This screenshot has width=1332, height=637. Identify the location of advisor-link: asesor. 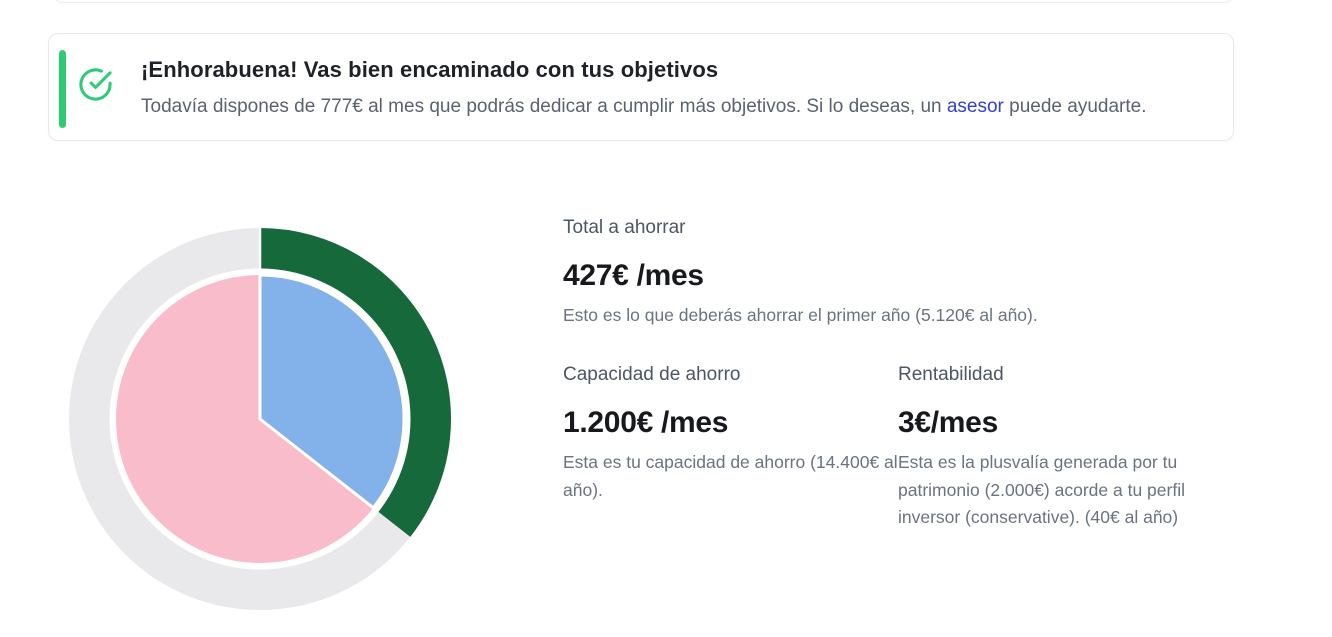
(975, 106).